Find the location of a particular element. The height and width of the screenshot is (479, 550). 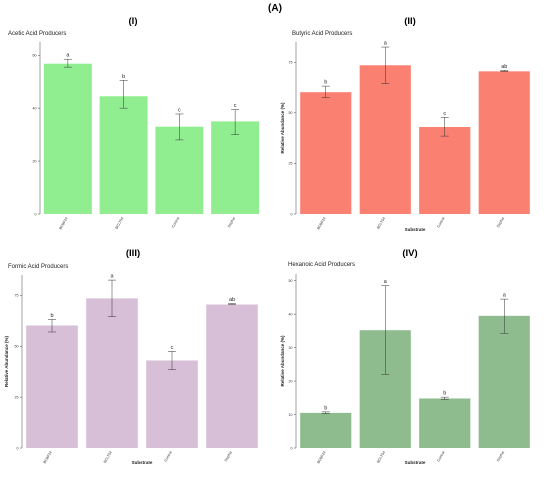

y-tick-label: 10 is located at coordinates (291, 415).